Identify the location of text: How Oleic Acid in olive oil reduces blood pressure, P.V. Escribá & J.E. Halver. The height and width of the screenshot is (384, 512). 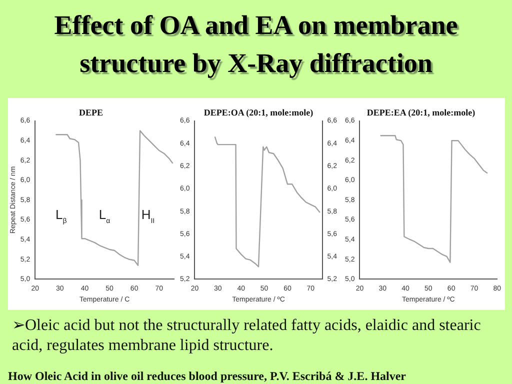
(208, 376).